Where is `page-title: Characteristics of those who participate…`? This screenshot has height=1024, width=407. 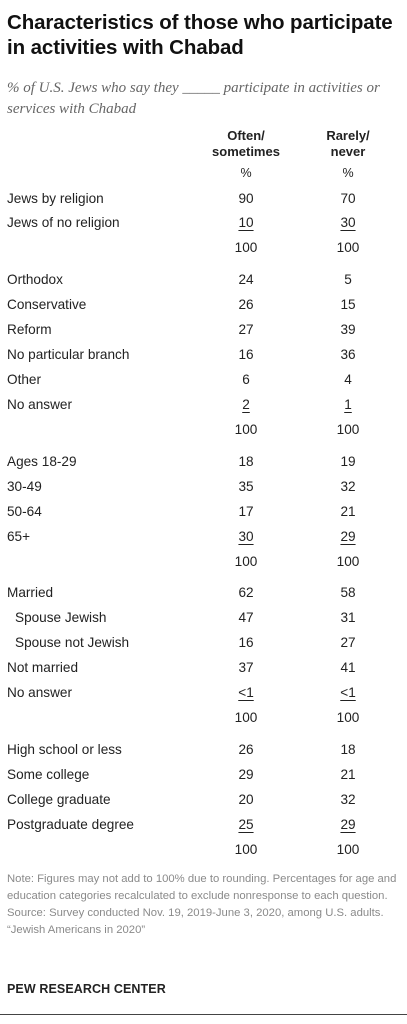
page-title: Characteristics of those who participate… is located at coordinates (200, 35).